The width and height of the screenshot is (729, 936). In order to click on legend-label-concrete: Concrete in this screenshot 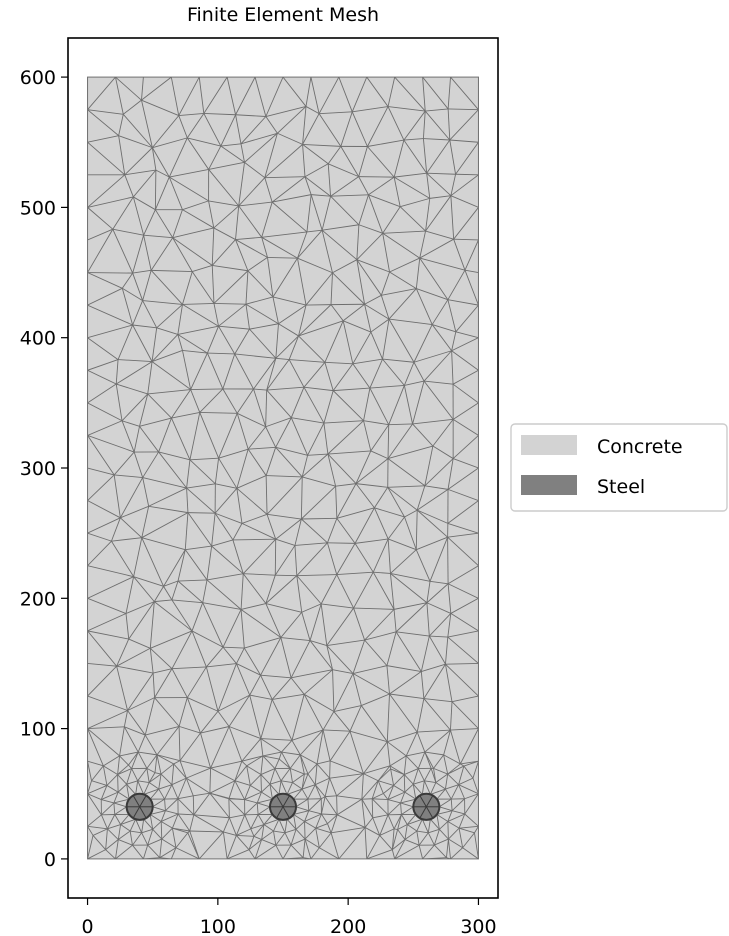, I will do `click(640, 447)`.